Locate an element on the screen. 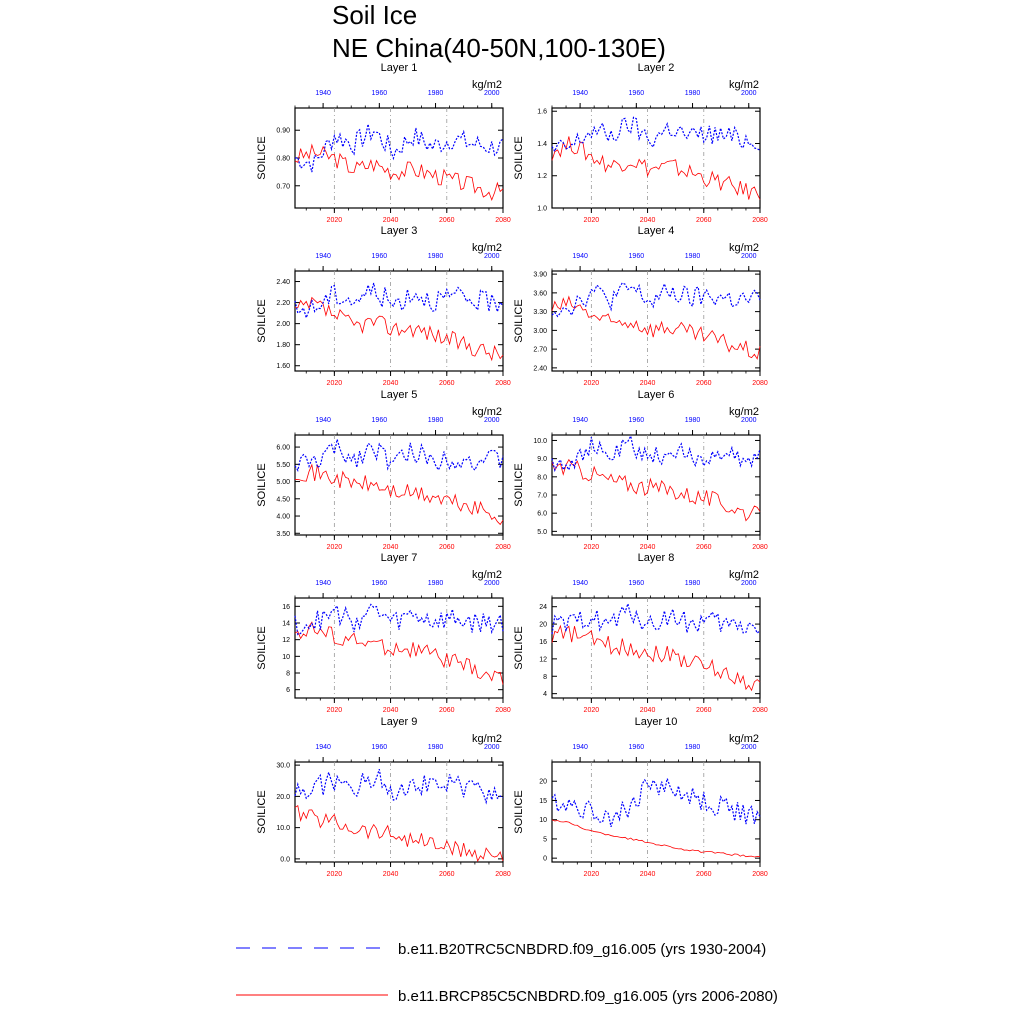  y-tick-label: 2.00 is located at coordinates (283, 324).